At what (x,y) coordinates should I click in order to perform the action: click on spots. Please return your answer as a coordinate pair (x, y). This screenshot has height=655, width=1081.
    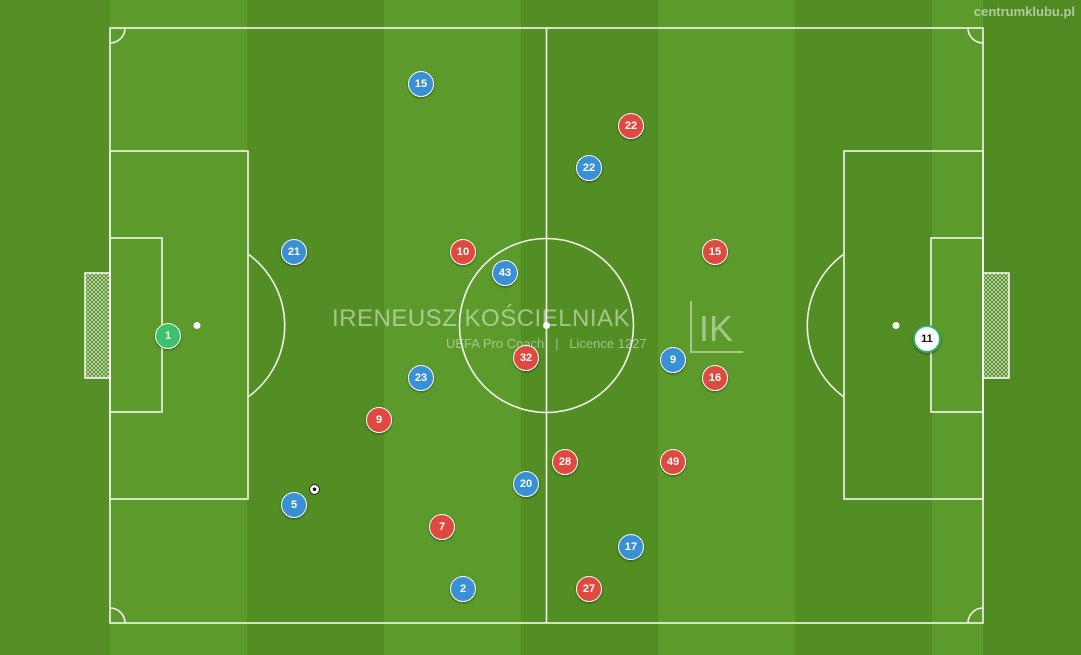
    Looking at the image, I should click on (546, 325).